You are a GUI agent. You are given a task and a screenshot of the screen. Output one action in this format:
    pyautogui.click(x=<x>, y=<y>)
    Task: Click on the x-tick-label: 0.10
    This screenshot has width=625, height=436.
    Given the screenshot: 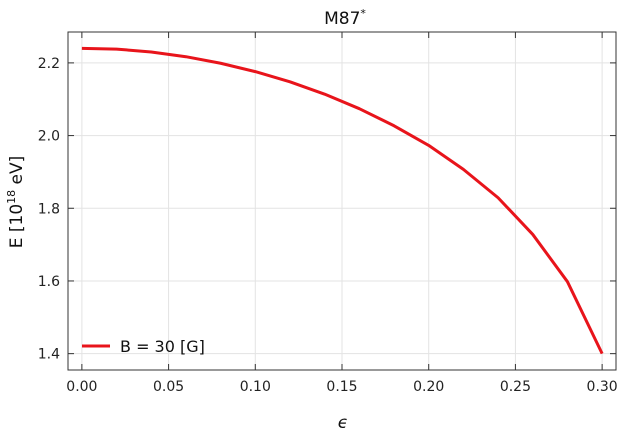 What is the action you would take?
    pyautogui.click(x=255, y=387)
    